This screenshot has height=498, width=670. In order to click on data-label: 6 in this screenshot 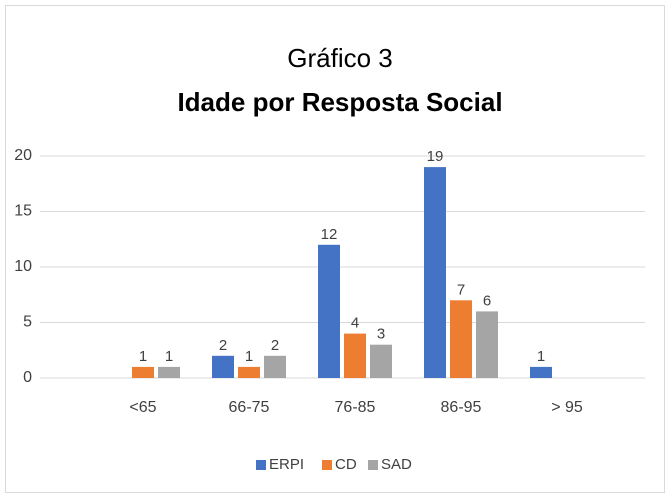, I will do `click(487, 300)`.